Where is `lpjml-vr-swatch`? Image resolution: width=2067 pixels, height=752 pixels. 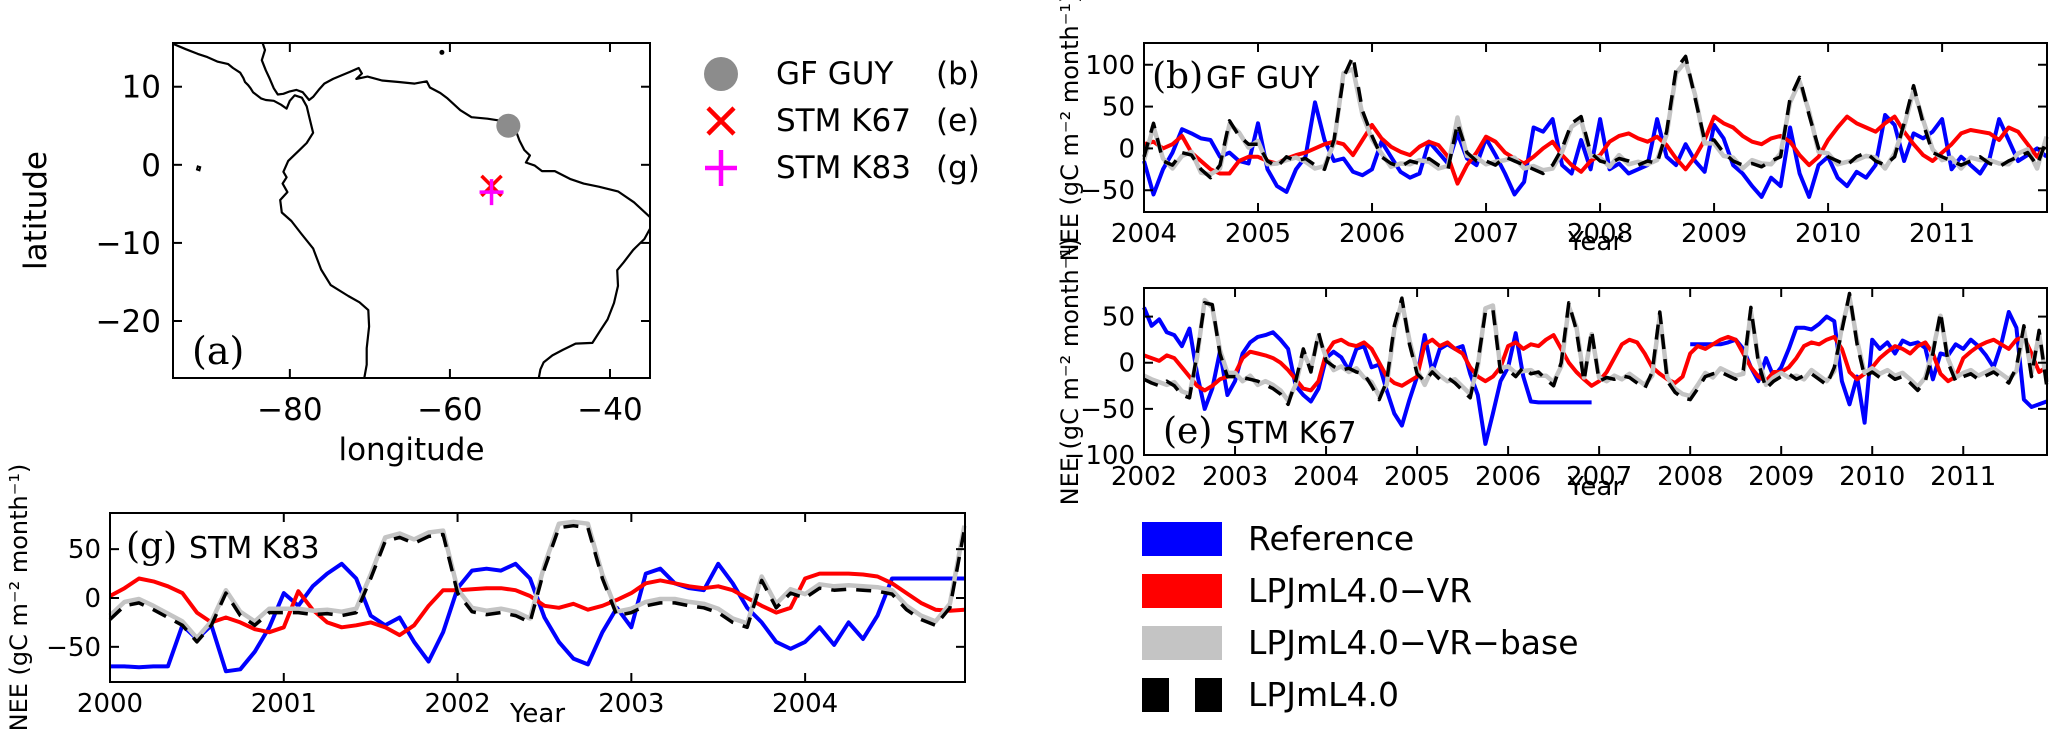
lpjml-vr-swatch is located at coordinates (1182, 590).